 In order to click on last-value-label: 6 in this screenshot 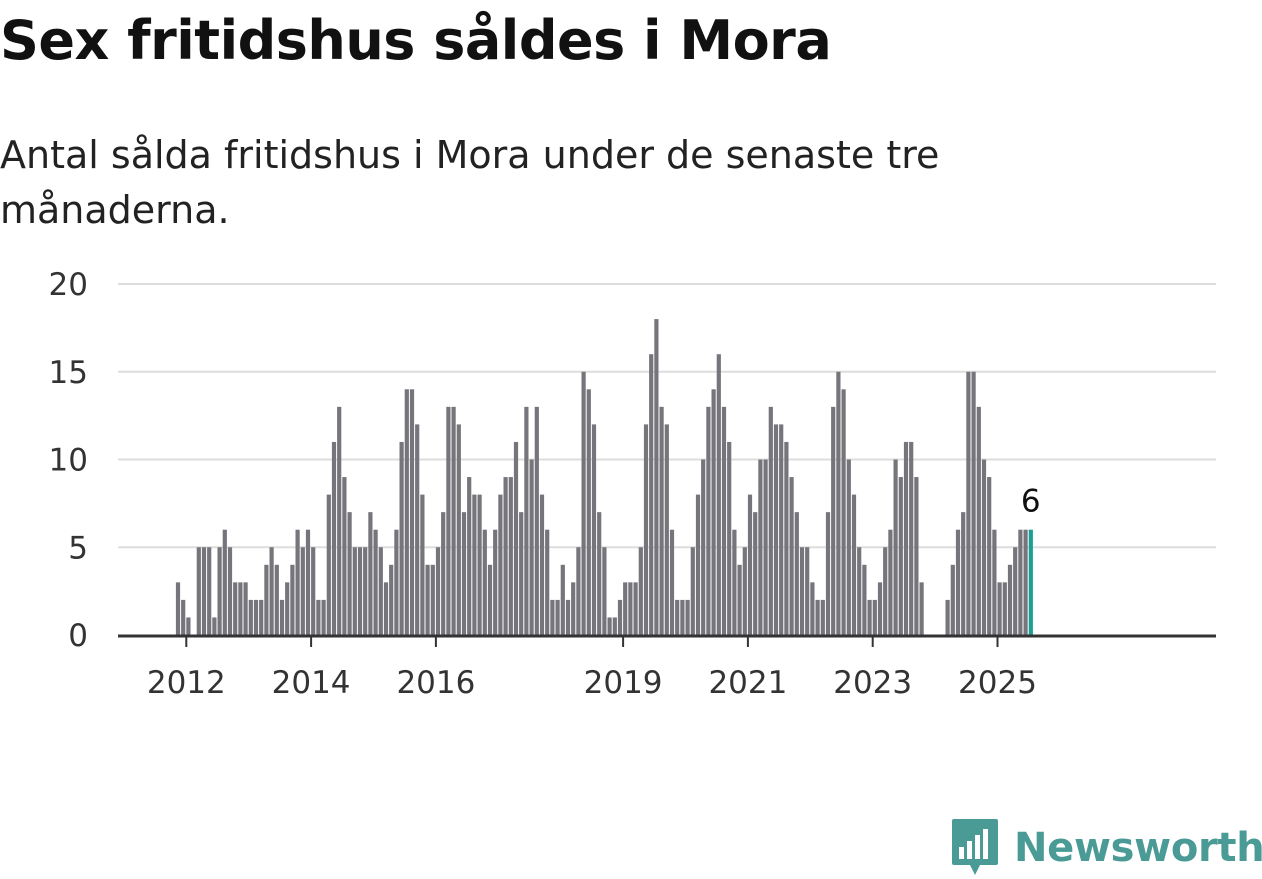, I will do `click(1031, 502)`.